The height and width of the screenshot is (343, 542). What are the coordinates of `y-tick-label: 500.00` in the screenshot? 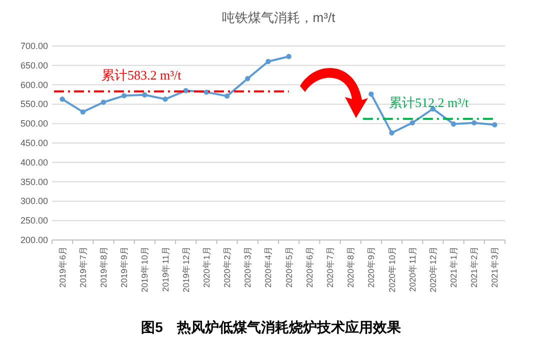 It's located at (34, 123).